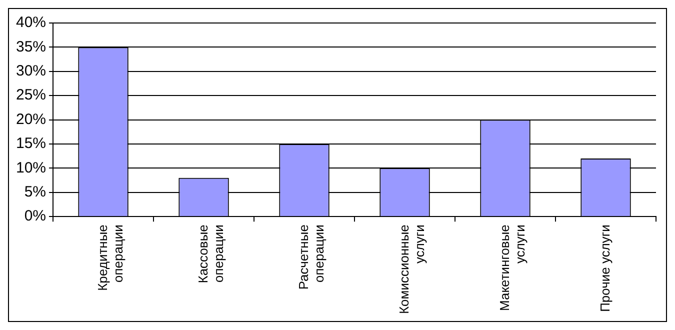 The image size is (675, 330). What do you see at coordinates (31, 71) in the screenshot?
I see `y-tick-label: 30%` at bounding box center [31, 71].